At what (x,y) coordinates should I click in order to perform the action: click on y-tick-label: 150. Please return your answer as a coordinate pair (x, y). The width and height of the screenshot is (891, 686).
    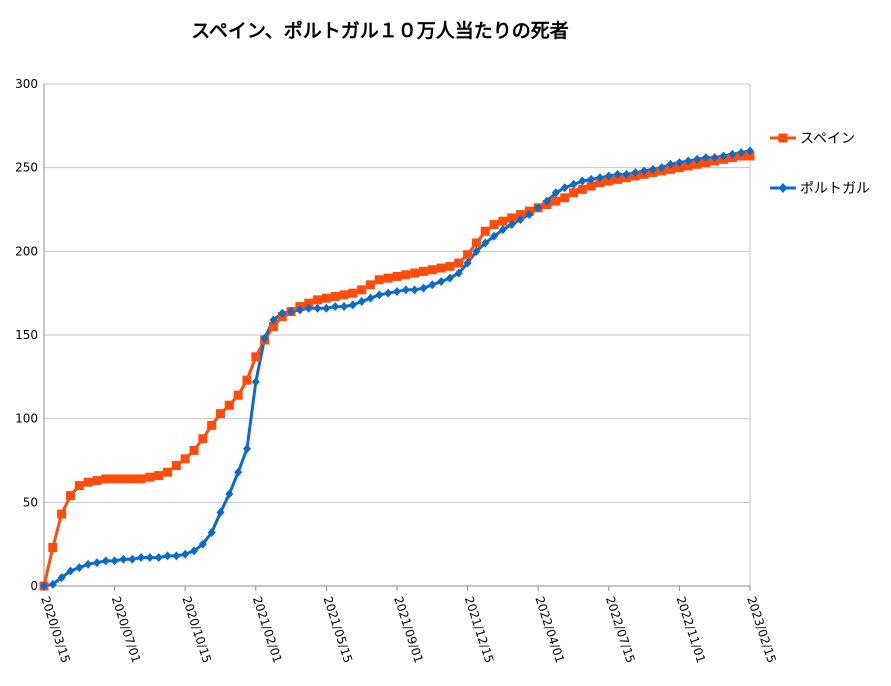
    Looking at the image, I should click on (26, 335).